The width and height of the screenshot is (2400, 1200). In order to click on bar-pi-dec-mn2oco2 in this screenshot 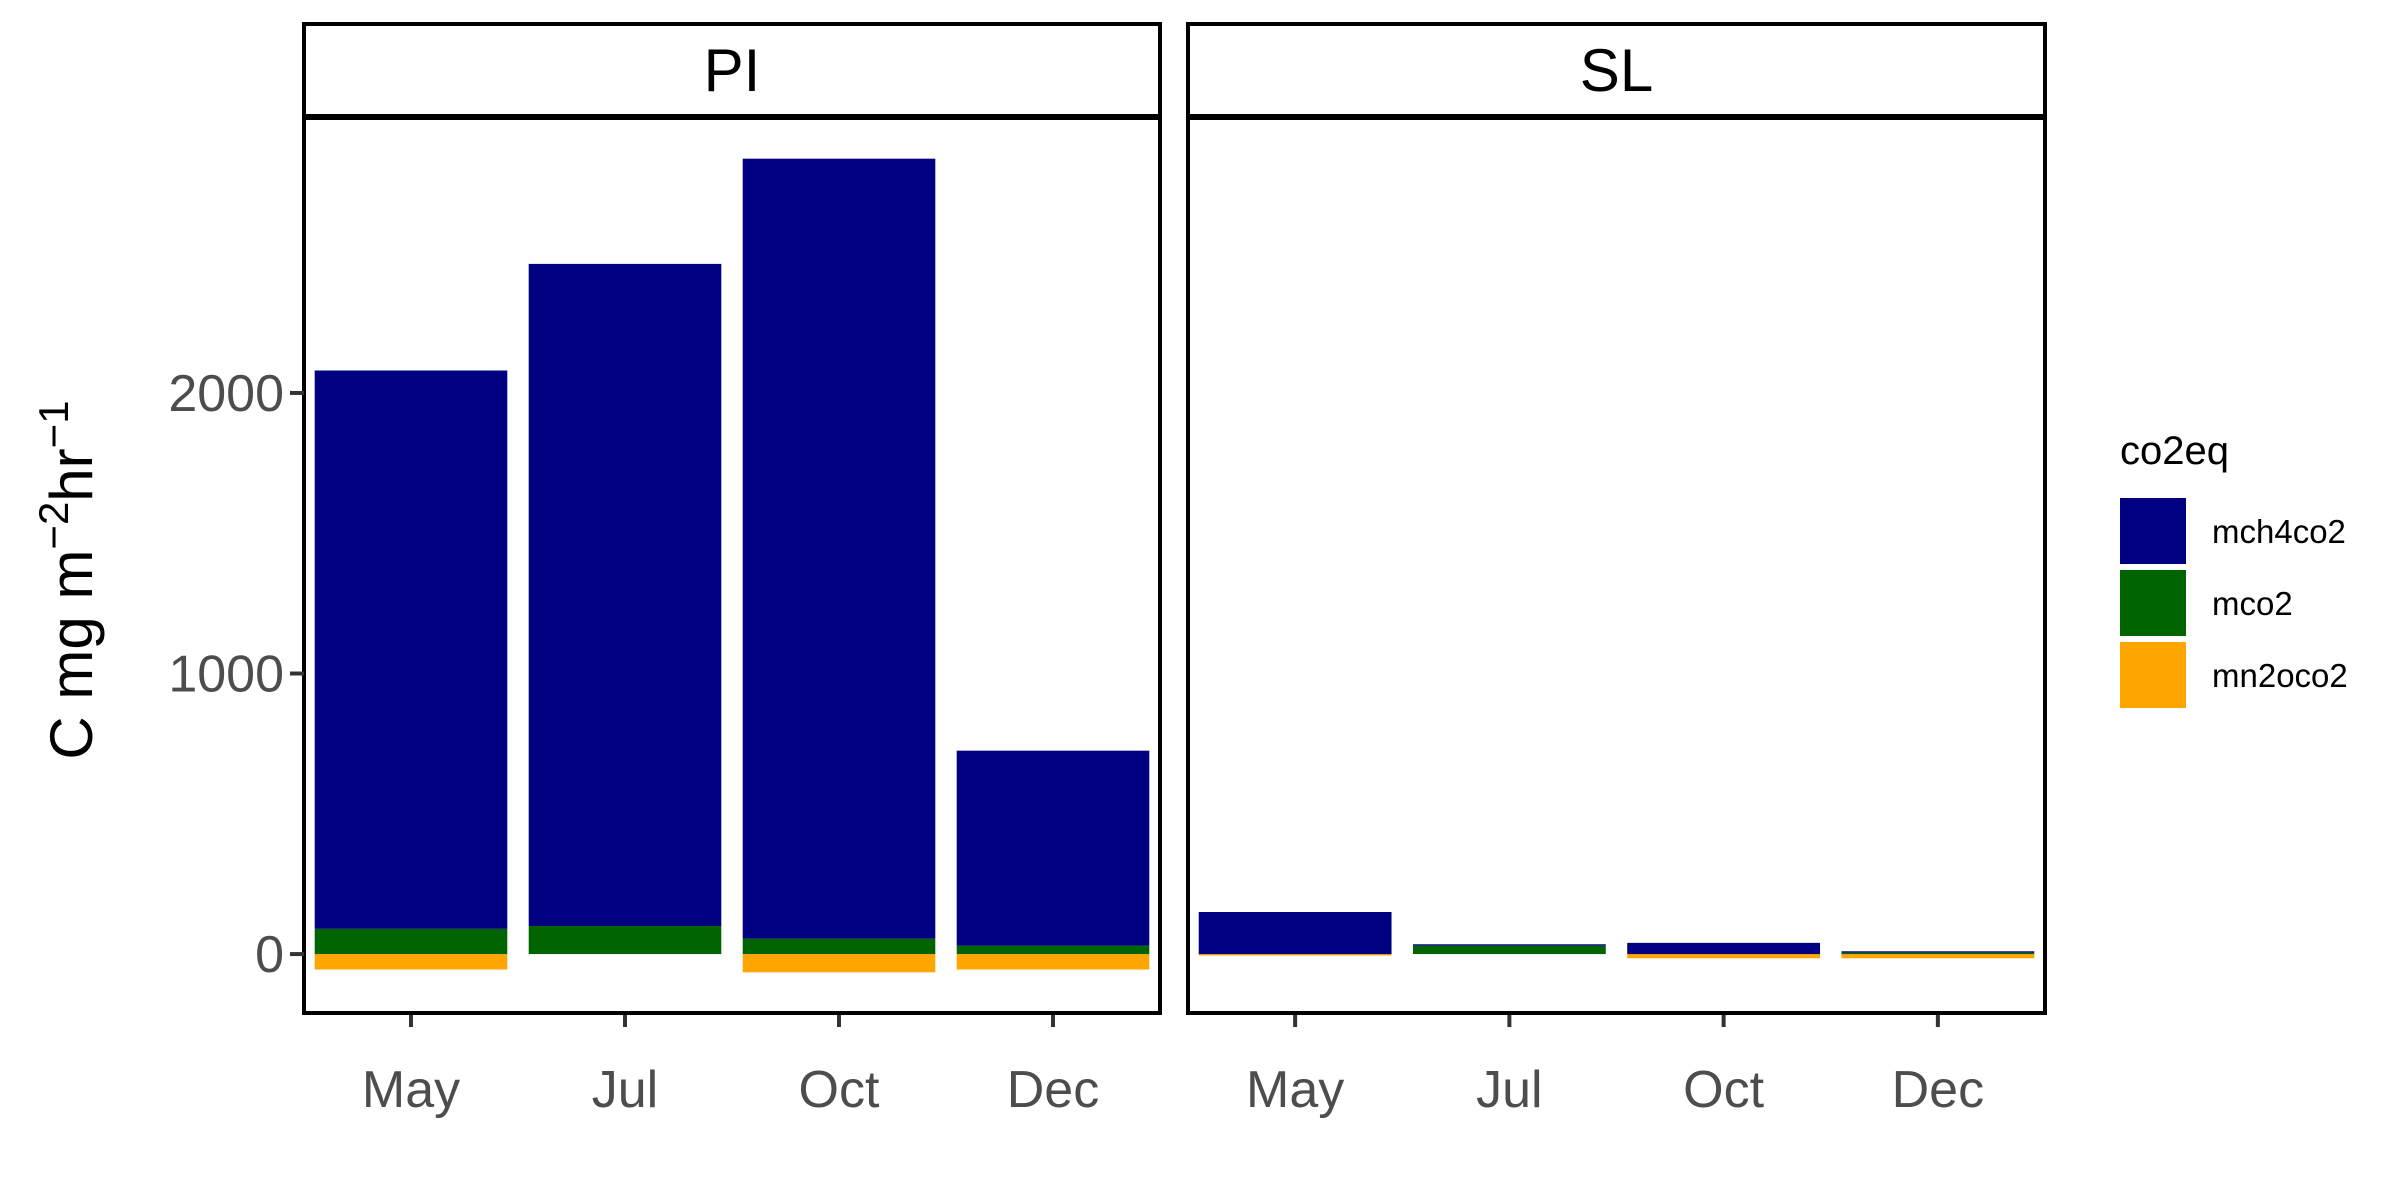, I will do `click(1053, 962)`.